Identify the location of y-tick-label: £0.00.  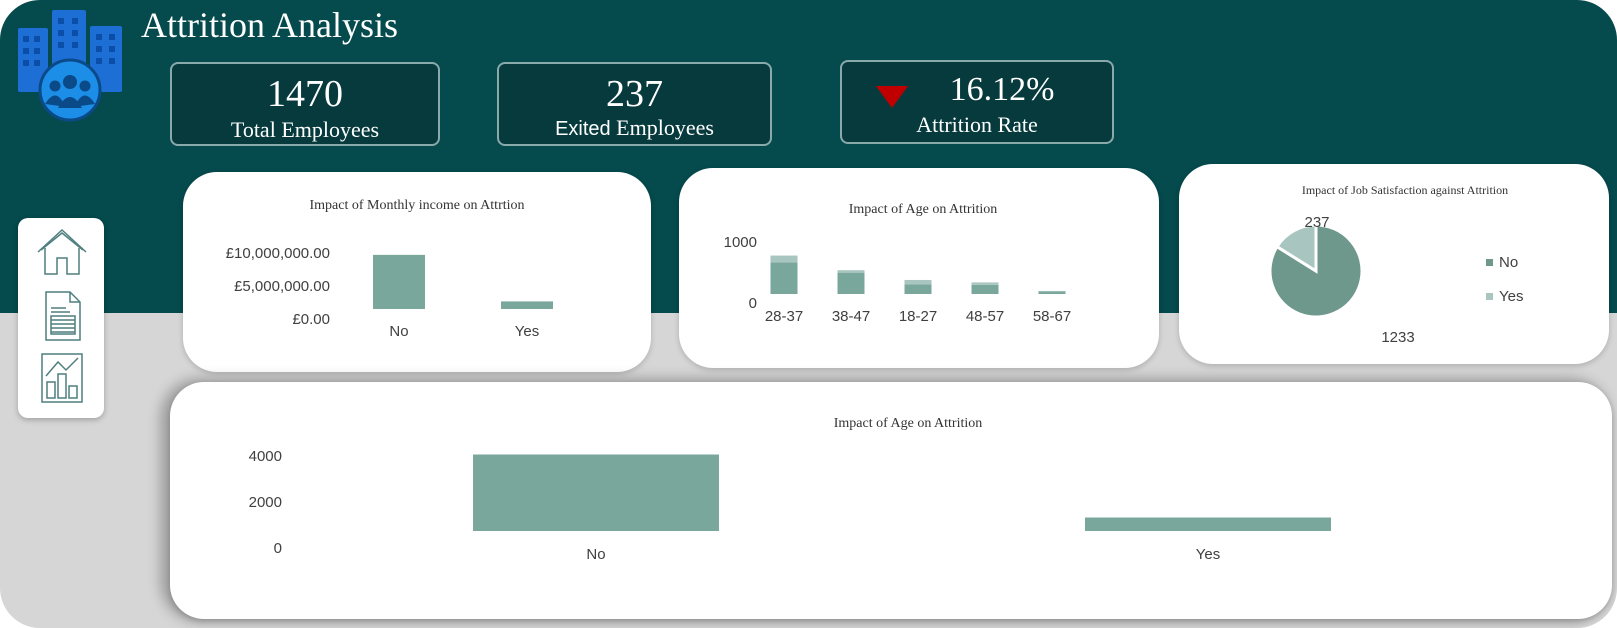
(311, 319).